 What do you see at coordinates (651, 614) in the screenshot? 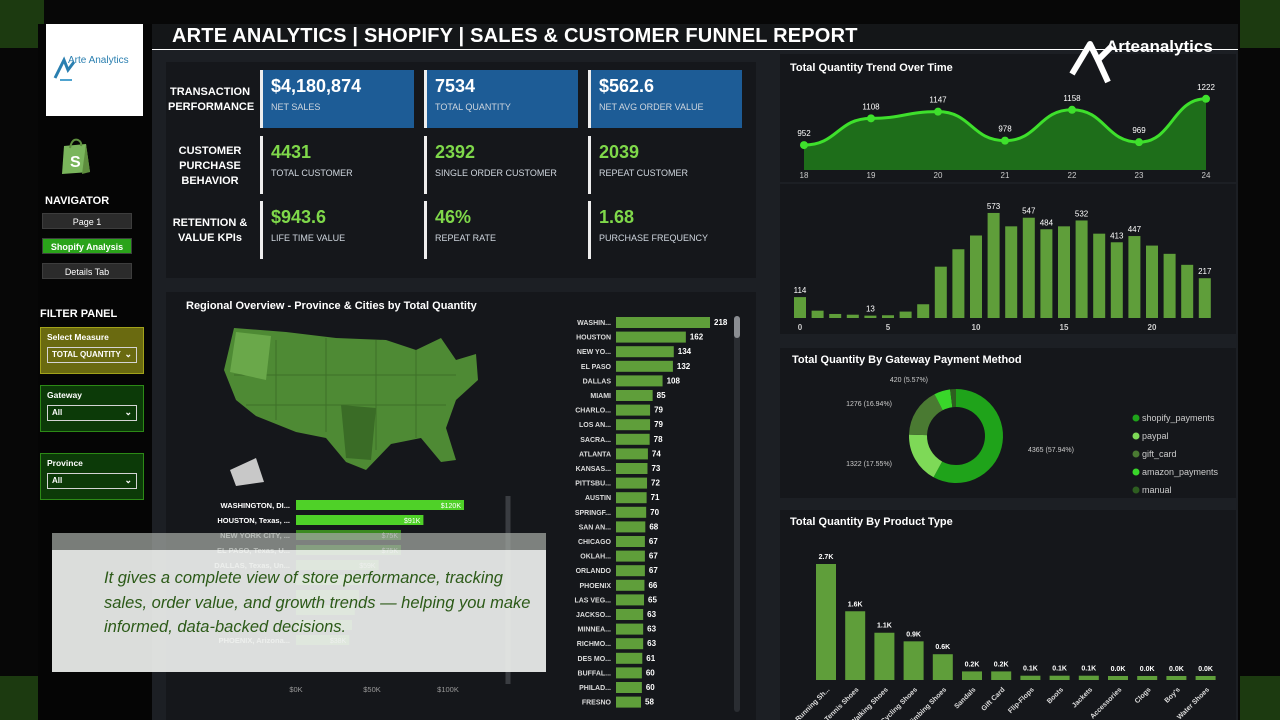
I see `city-value: 63` at bounding box center [651, 614].